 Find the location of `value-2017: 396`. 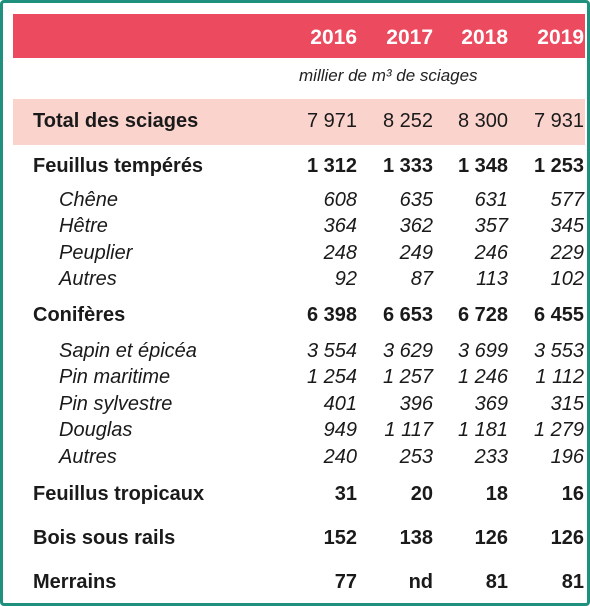

value-2017: 396 is located at coordinates (416, 404).